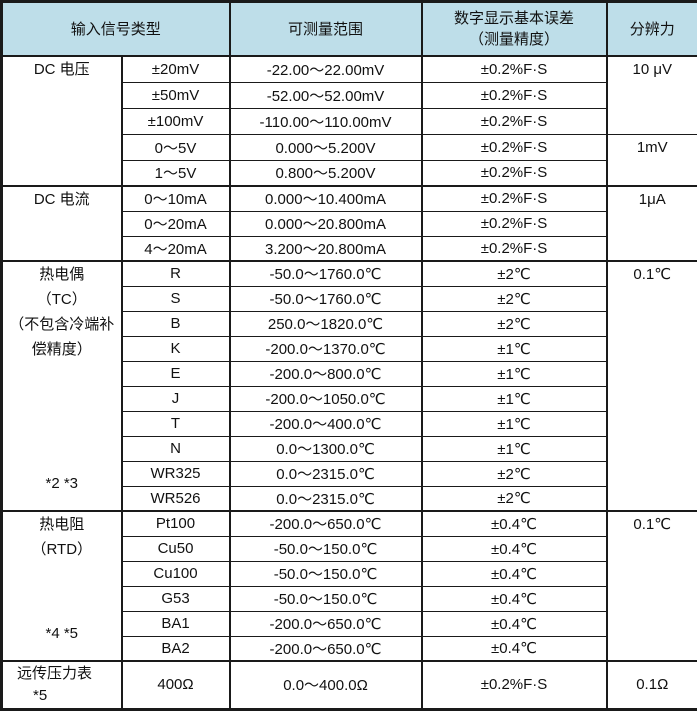 This screenshot has height=712, width=697. What do you see at coordinates (651, 95) in the screenshot?
I see `resolution-cell: 10 μV` at bounding box center [651, 95].